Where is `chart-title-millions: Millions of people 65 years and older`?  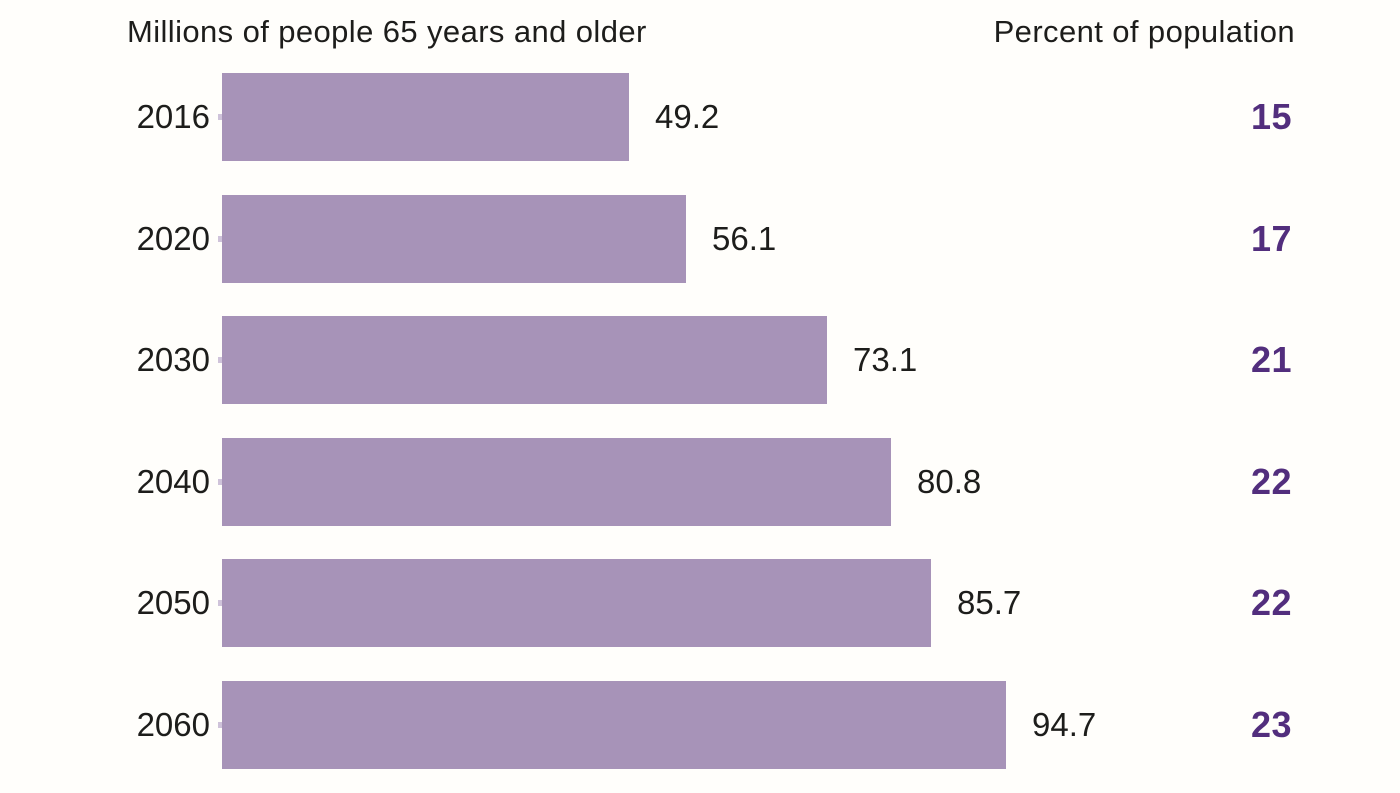 chart-title-millions: Millions of people 65 years and older is located at coordinates (387, 31).